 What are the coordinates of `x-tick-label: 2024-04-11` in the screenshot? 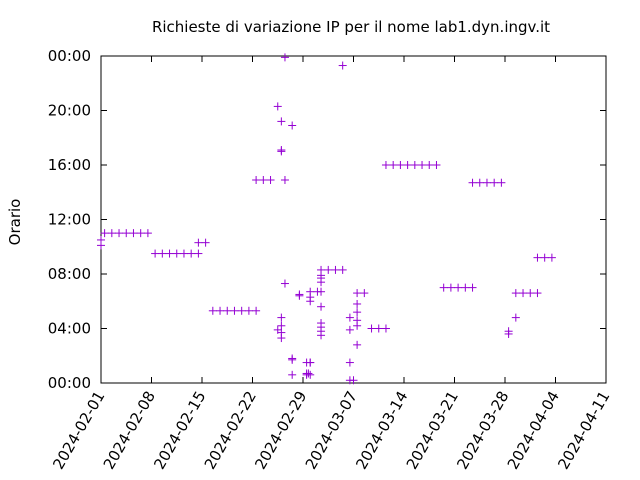 It's located at (583, 430).